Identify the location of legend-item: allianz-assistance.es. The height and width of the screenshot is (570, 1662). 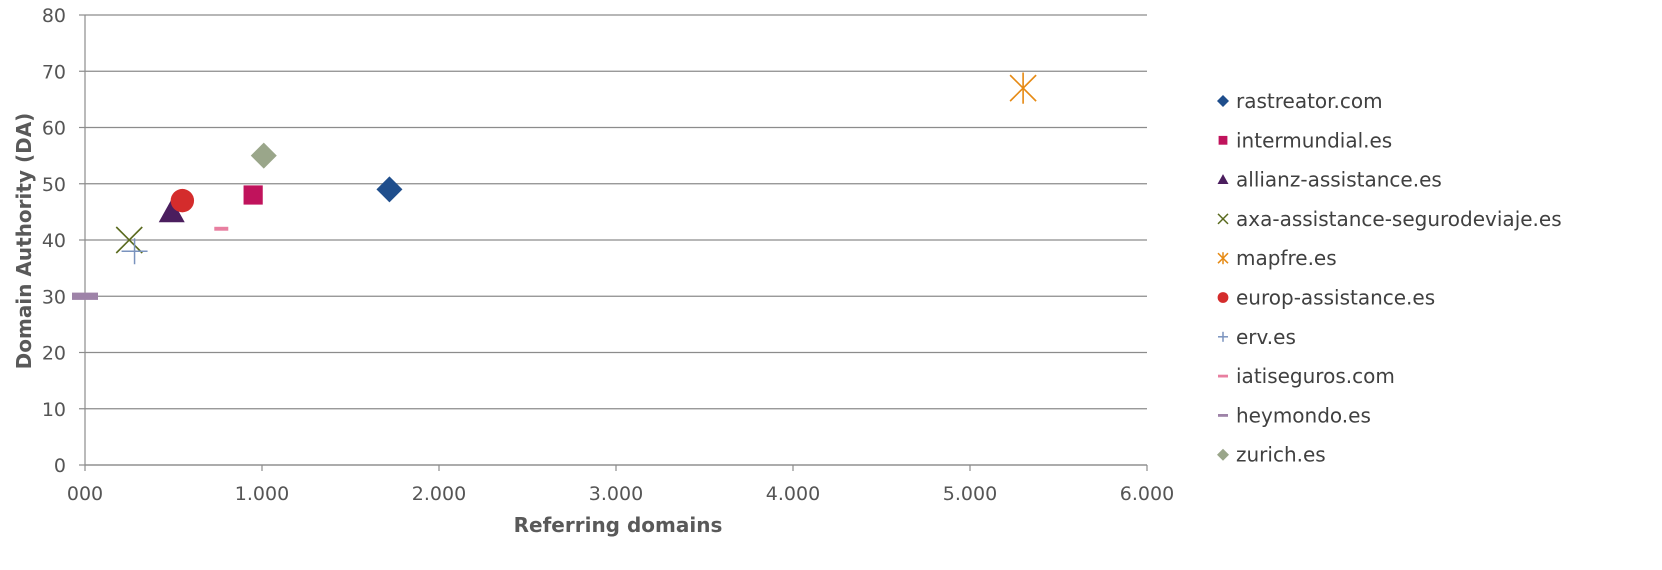
(1329, 180).